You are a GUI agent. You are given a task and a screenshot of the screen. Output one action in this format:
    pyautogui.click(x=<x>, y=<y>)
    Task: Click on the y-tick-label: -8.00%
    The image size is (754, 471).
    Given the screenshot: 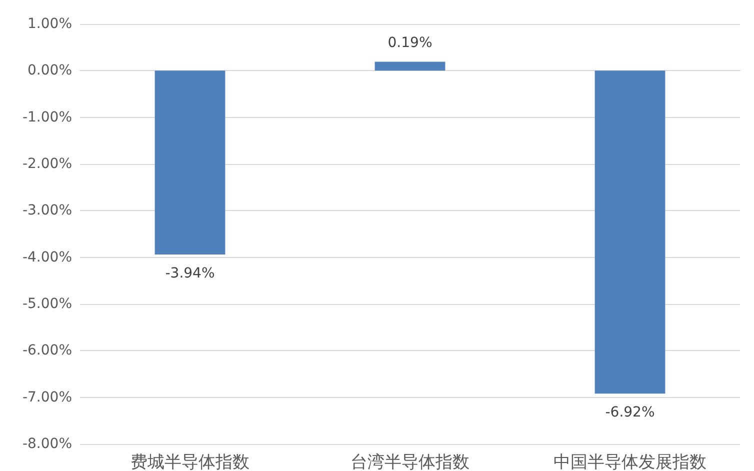 What is the action you would take?
    pyautogui.click(x=47, y=444)
    